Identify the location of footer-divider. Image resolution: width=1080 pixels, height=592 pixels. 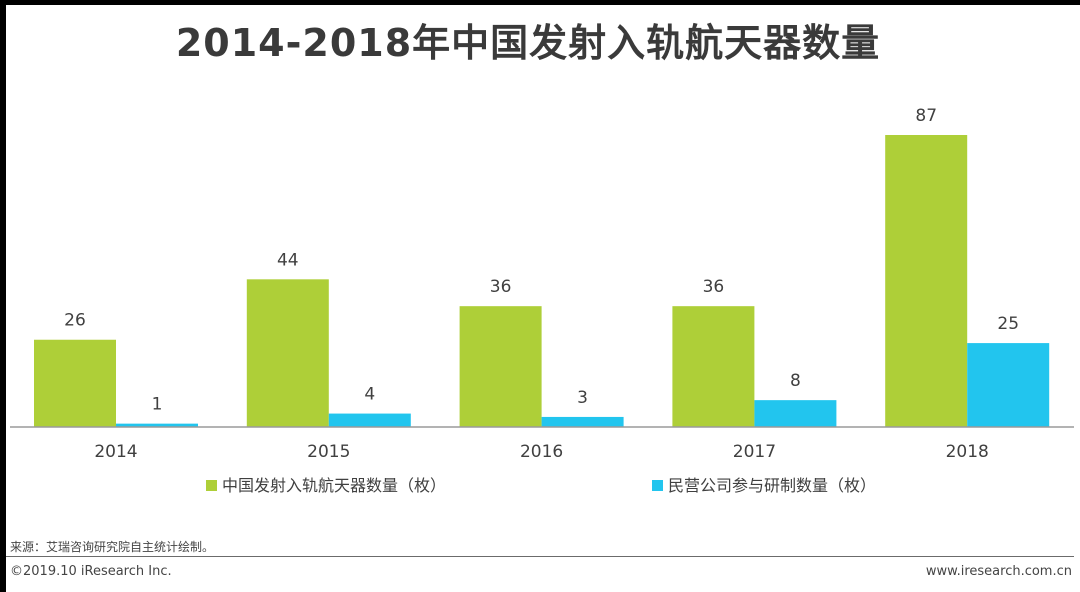
(540, 556).